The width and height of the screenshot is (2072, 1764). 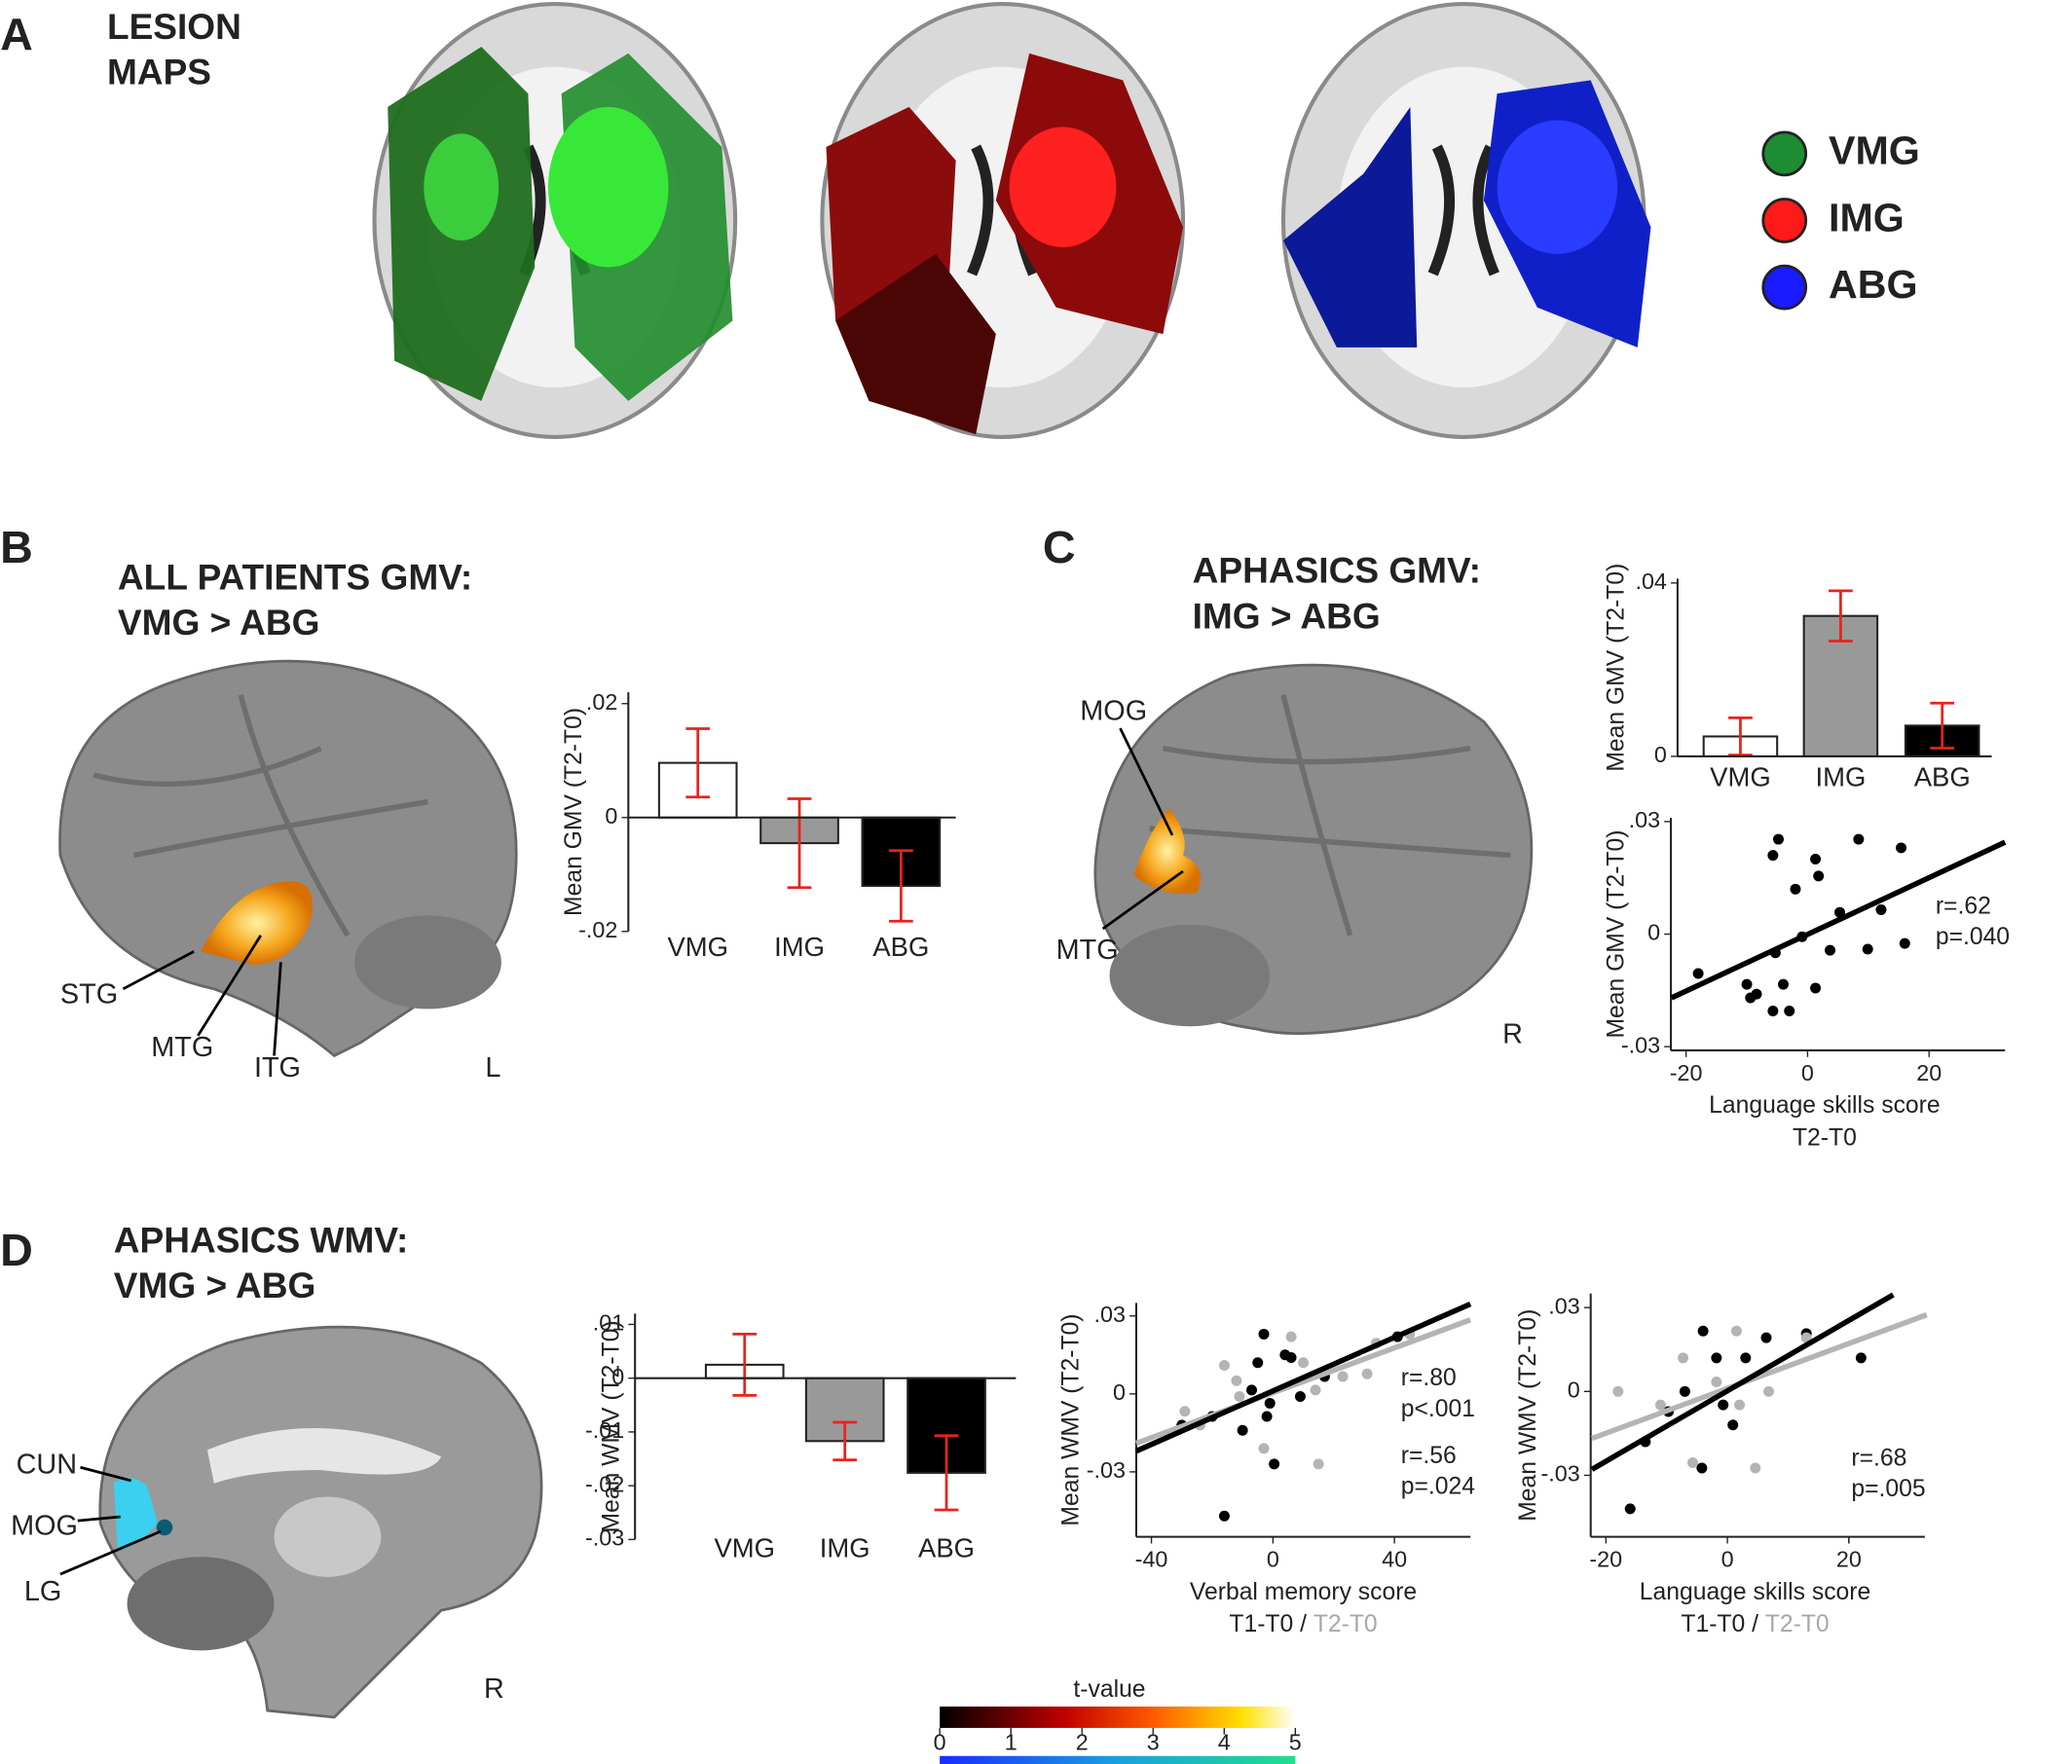 What do you see at coordinates (1313, 849) in the screenshot?
I see `brain-lateral` at bounding box center [1313, 849].